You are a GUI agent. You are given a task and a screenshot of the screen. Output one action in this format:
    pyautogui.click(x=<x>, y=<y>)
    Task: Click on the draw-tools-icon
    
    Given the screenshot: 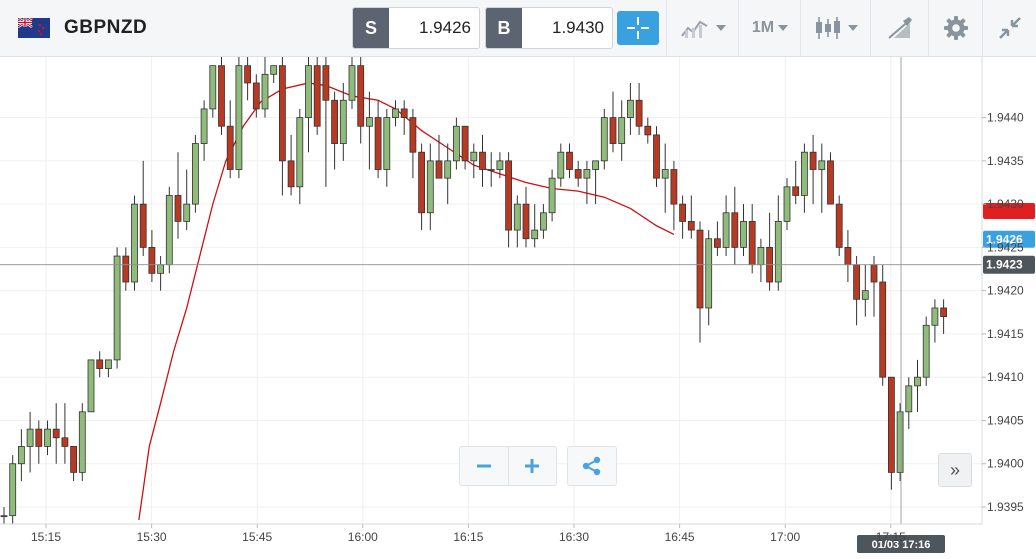 What is the action you would take?
    pyautogui.click(x=900, y=28)
    